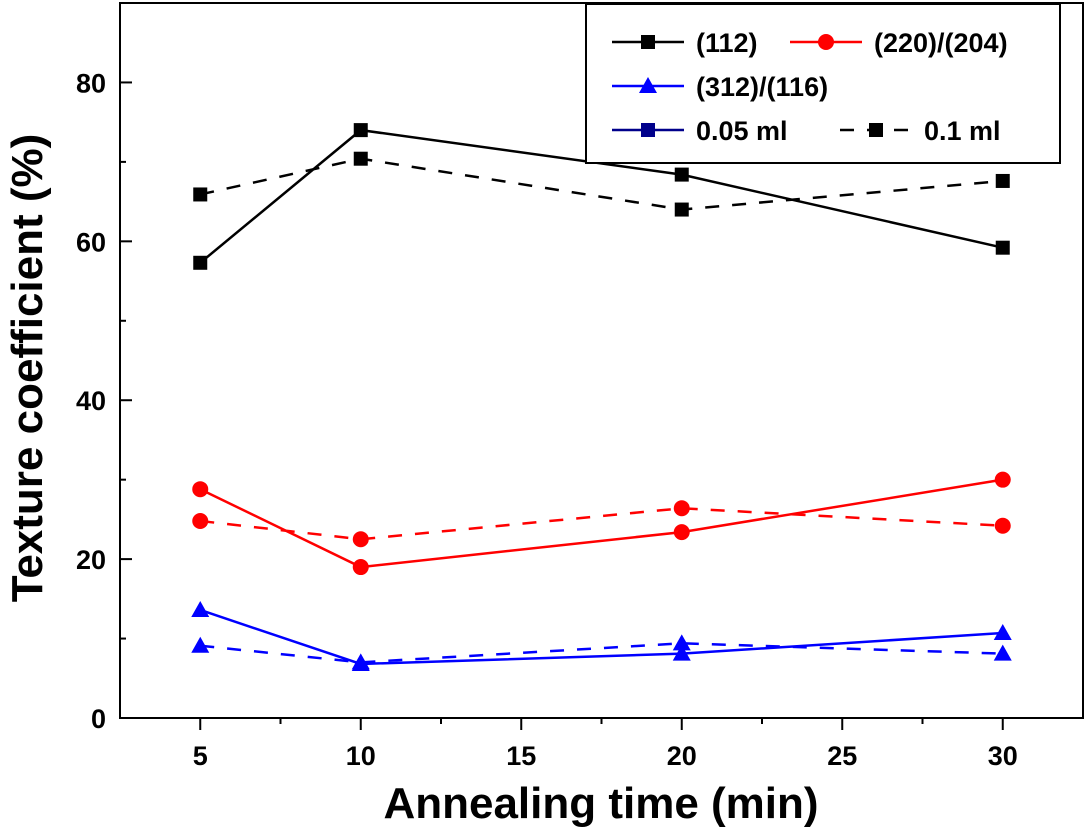 The image size is (1085, 832). I want to click on series--312-116--0-1-ml, so click(601, 652).